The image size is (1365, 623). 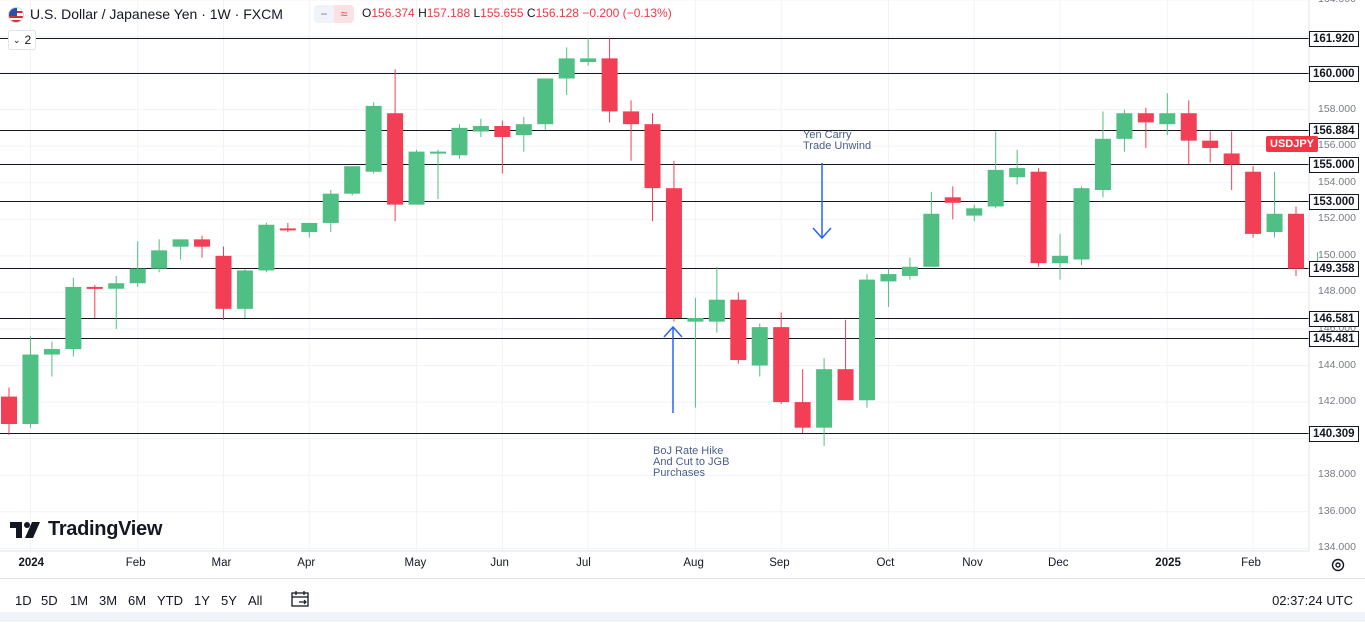 I want to click on indicators-collapse-button: ⌄ 2, so click(x=22, y=40).